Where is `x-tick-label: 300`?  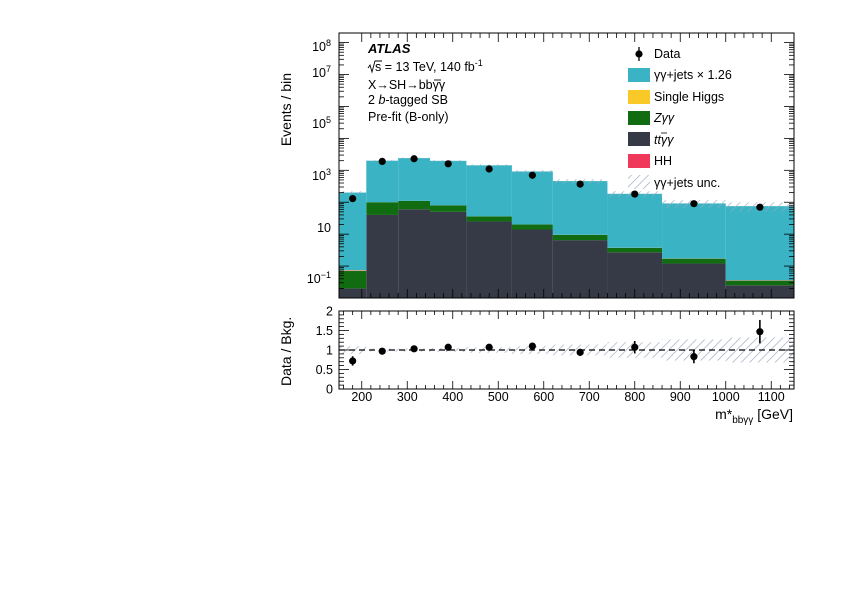
x-tick-label: 300 is located at coordinates (407, 397).